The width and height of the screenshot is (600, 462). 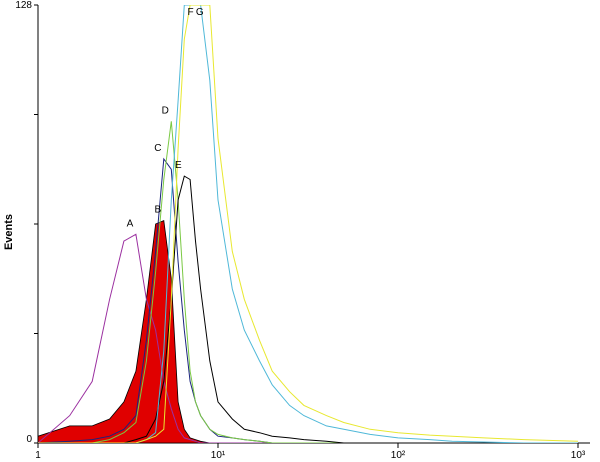 What do you see at coordinates (29, 439) in the screenshot?
I see `y-tick-label: 0` at bounding box center [29, 439].